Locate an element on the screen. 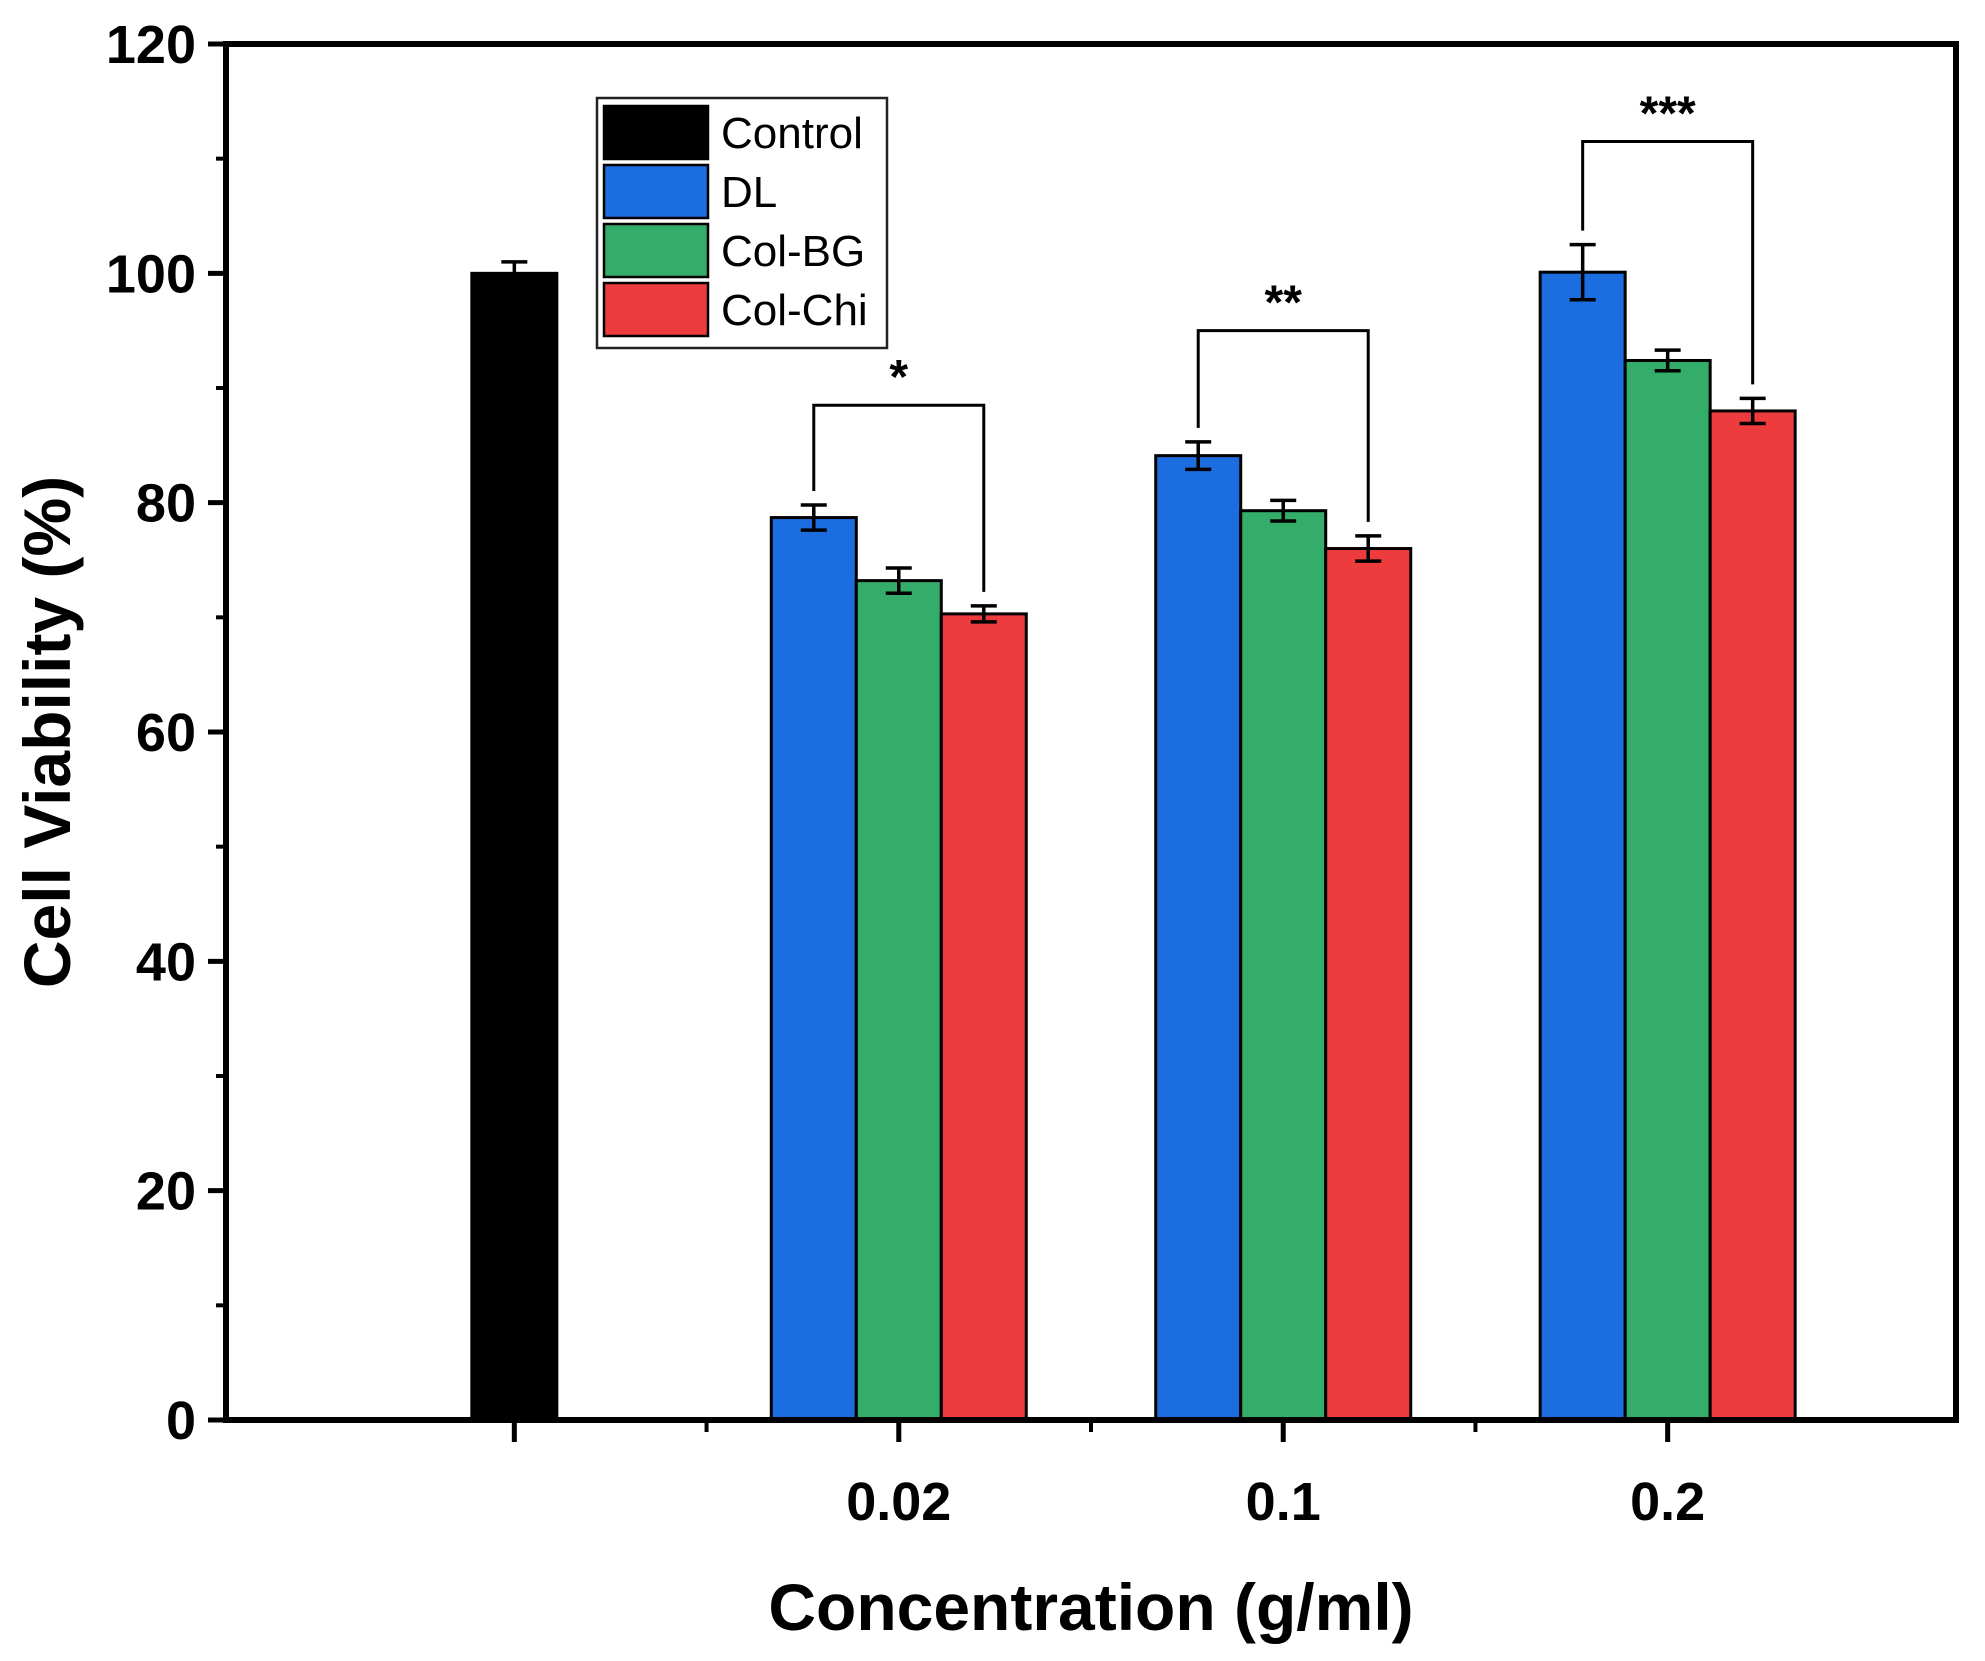 The height and width of the screenshot is (1661, 1985). legend-swatch-col-chi is located at coordinates (656, 309).